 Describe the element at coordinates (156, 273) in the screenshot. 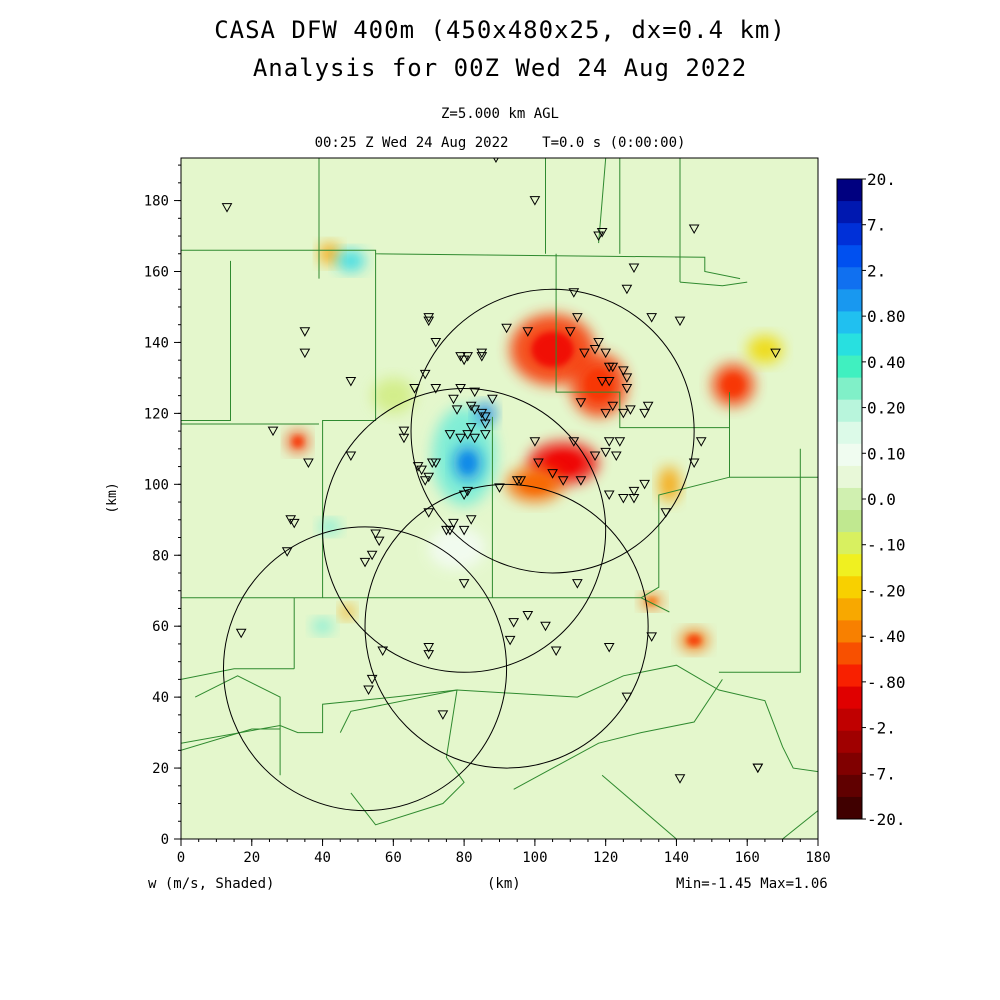

I see `y-tick-label: 160` at that location.